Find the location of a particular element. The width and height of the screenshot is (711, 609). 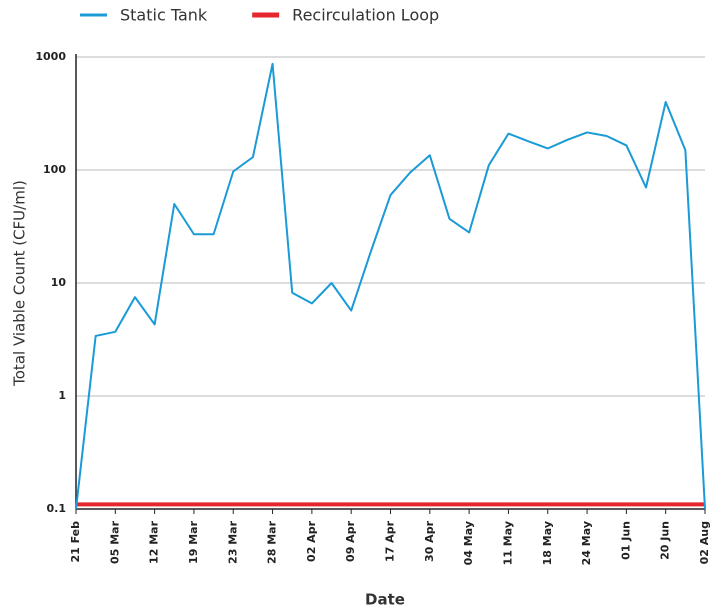

x-tick-label: 24 May is located at coordinates (586, 543).